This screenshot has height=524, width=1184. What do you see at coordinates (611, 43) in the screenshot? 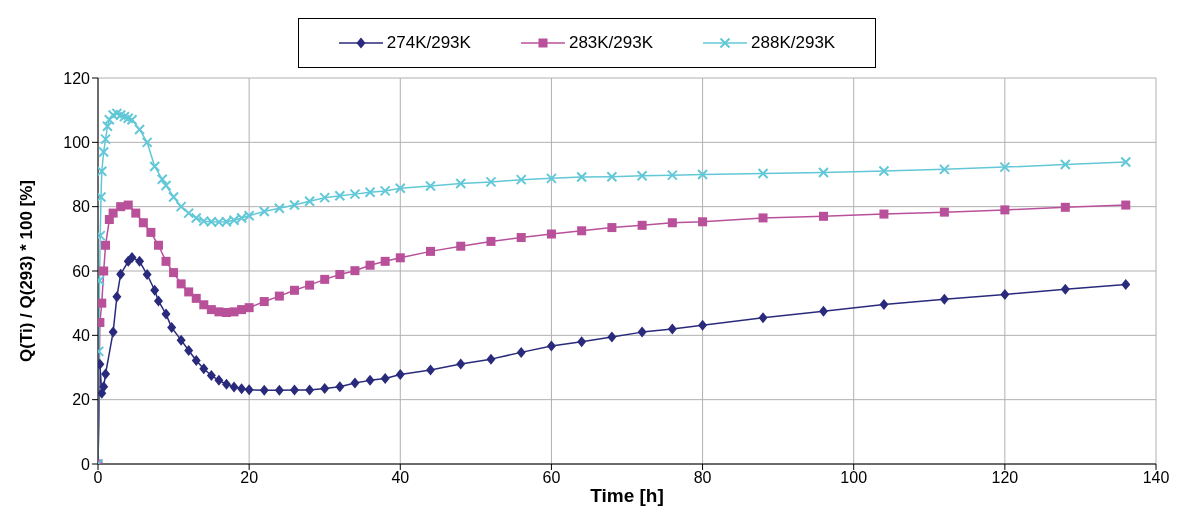
I see `legend-label: 283K/293K` at bounding box center [611, 43].